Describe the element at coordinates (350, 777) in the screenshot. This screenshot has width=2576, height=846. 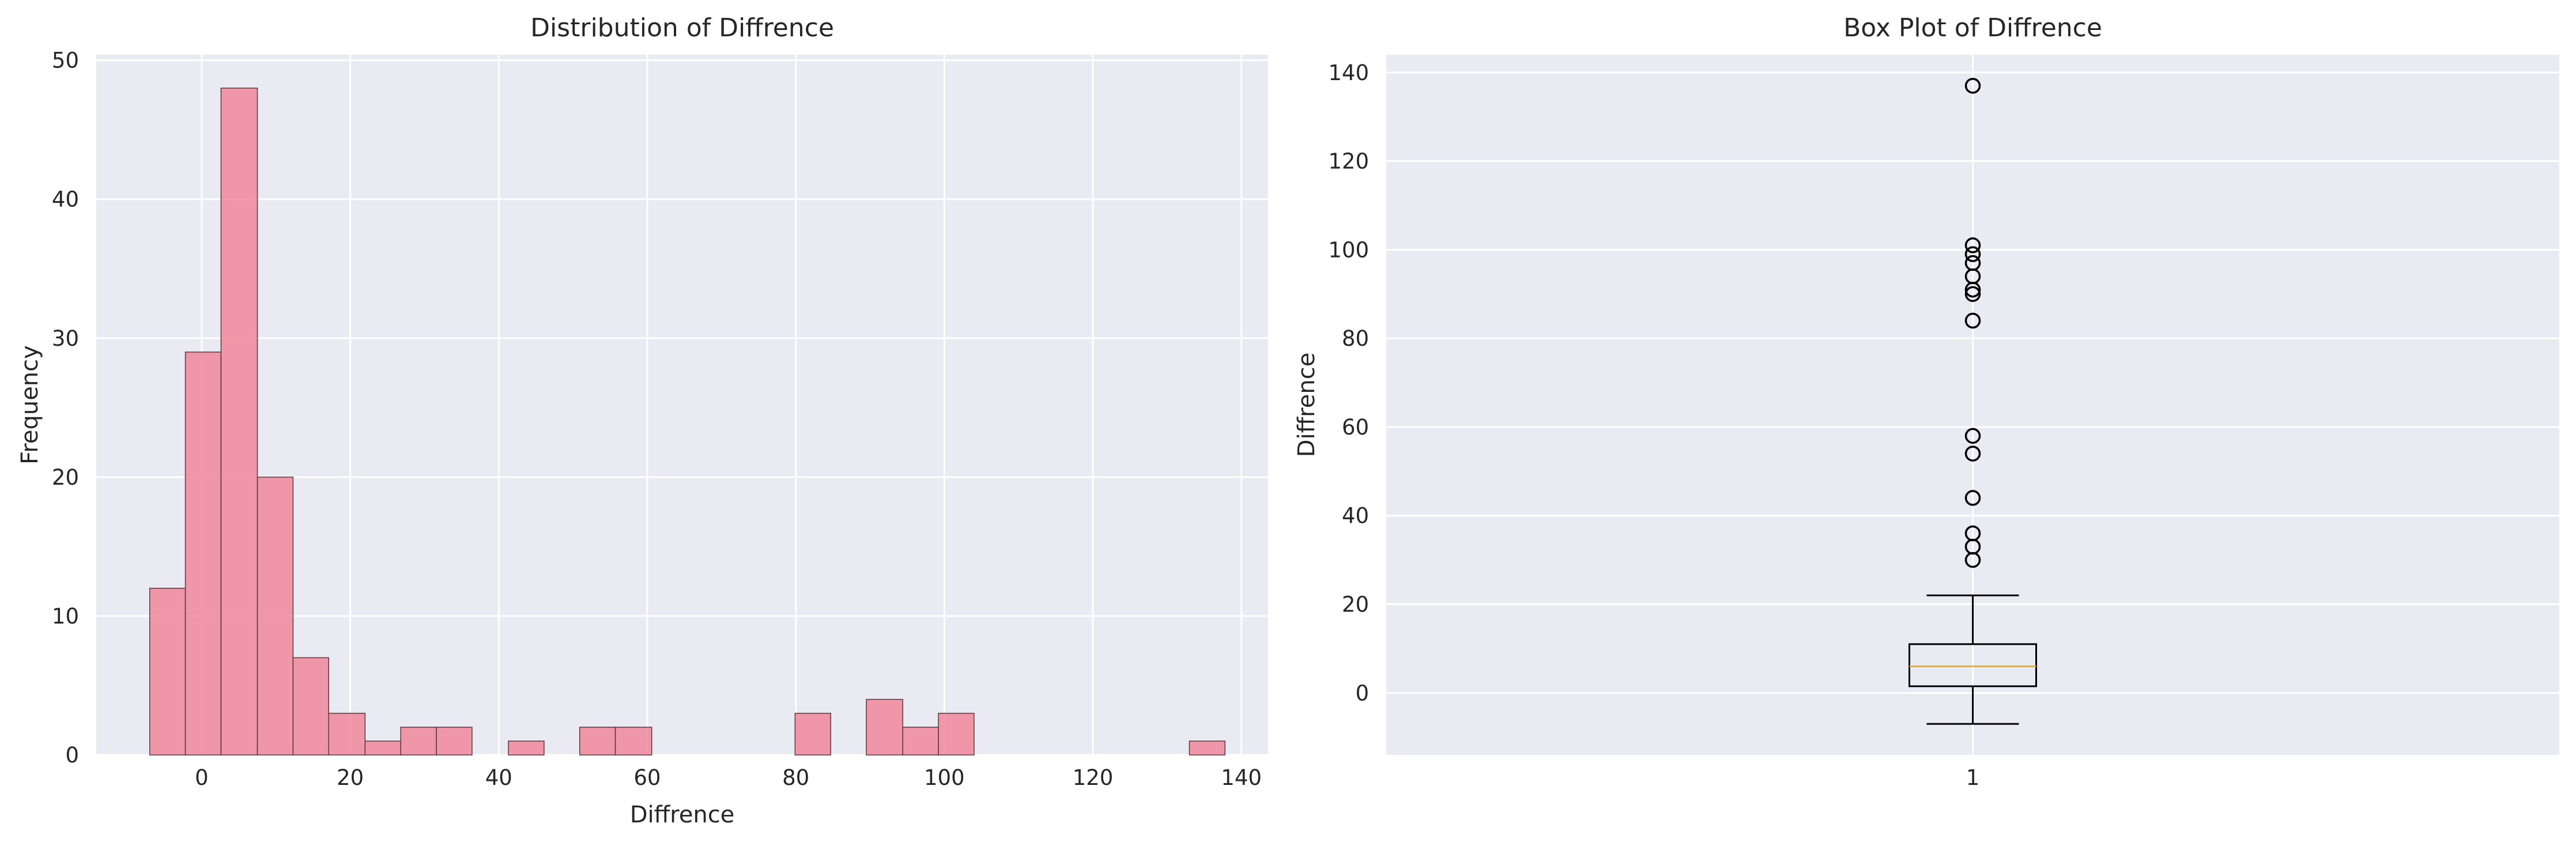
I see `histogram-x-tick-label: 20` at that location.